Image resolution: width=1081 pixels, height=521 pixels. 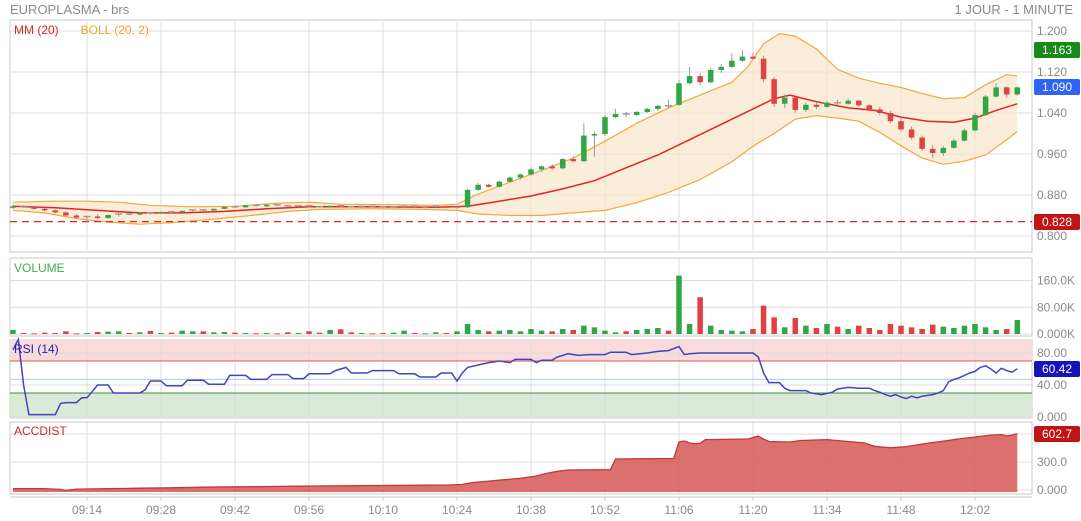 What do you see at coordinates (39, 268) in the screenshot?
I see `volume-panel-label: VOLUME` at bounding box center [39, 268].